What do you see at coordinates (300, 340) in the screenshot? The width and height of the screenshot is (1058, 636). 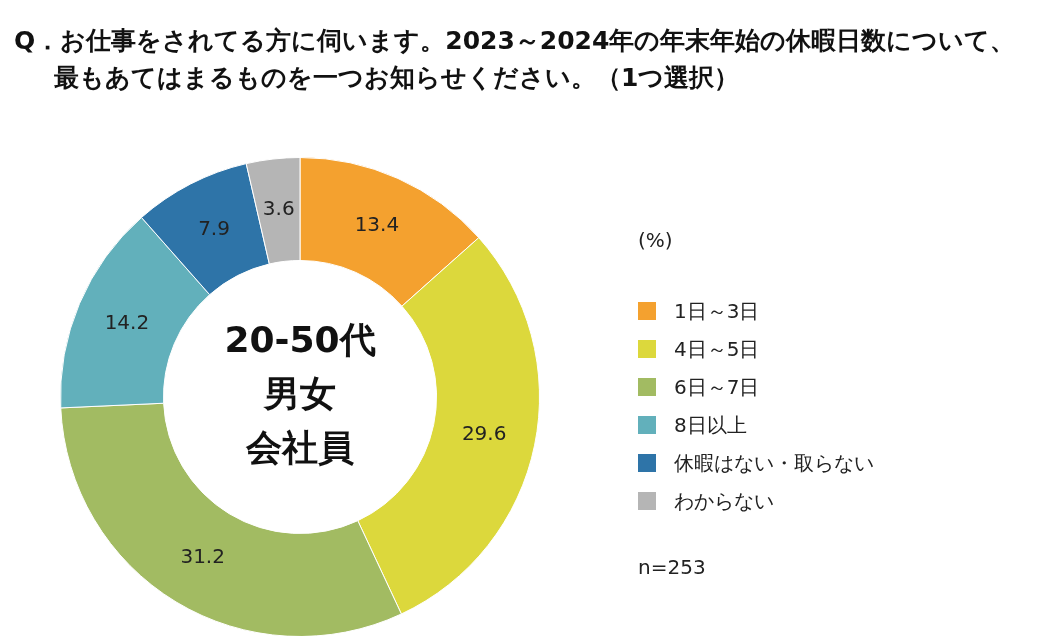 I see `text: 20-50代` at bounding box center [300, 340].